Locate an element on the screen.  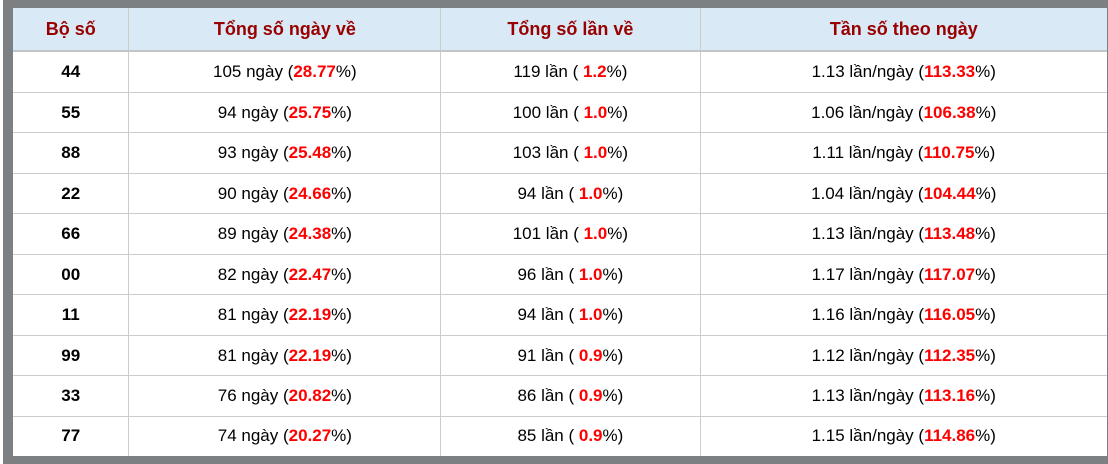
pair-cell: 66 is located at coordinates (71, 234).